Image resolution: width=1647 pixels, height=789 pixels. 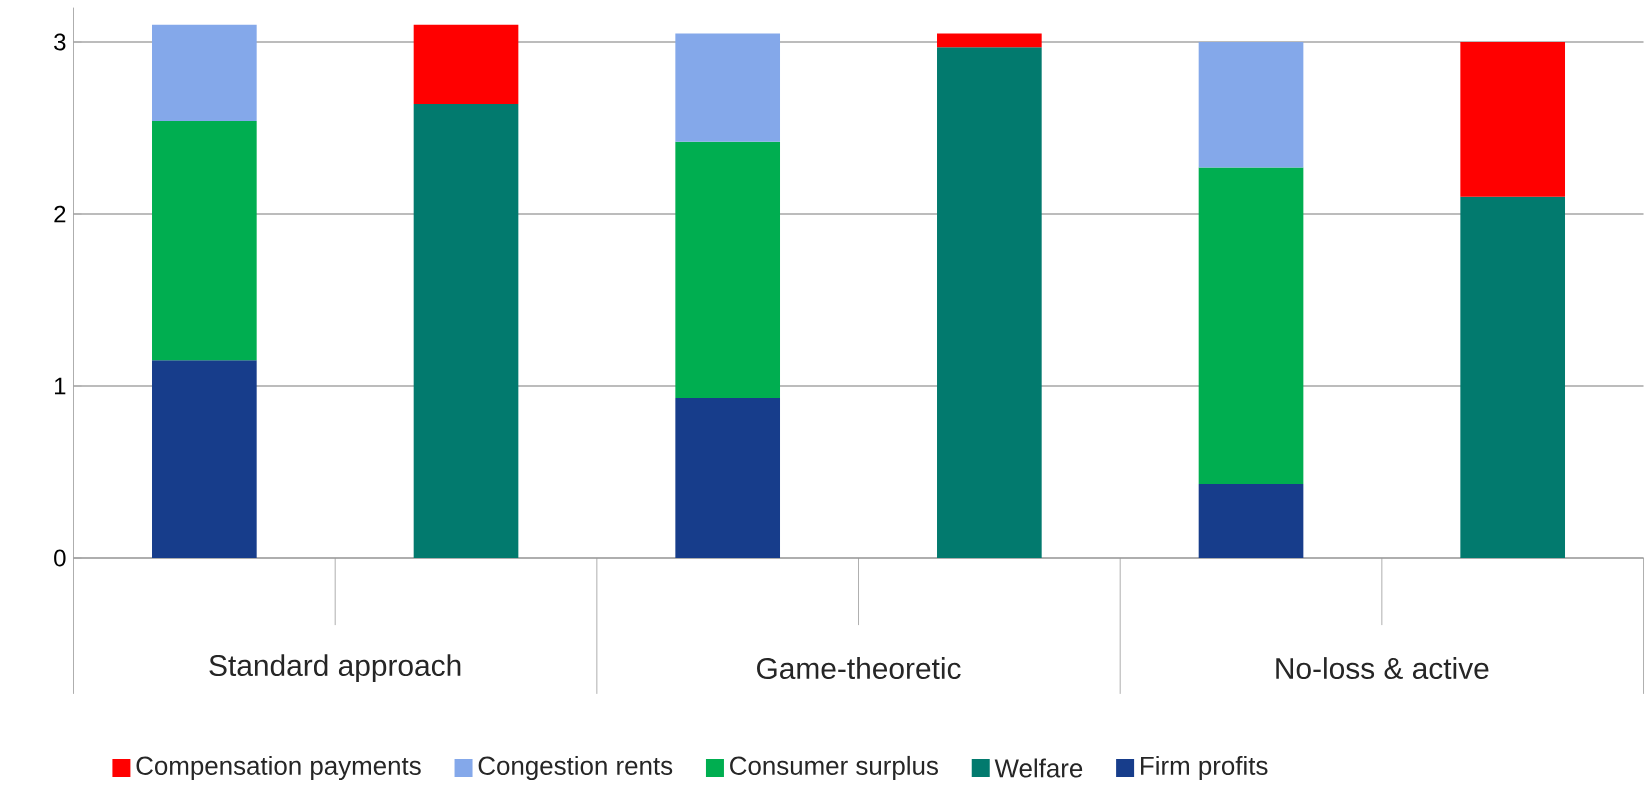 What do you see at coordinates (335, 668) in the screenshot?
I see `text: Standard approach` at bounding box center [335, 668].